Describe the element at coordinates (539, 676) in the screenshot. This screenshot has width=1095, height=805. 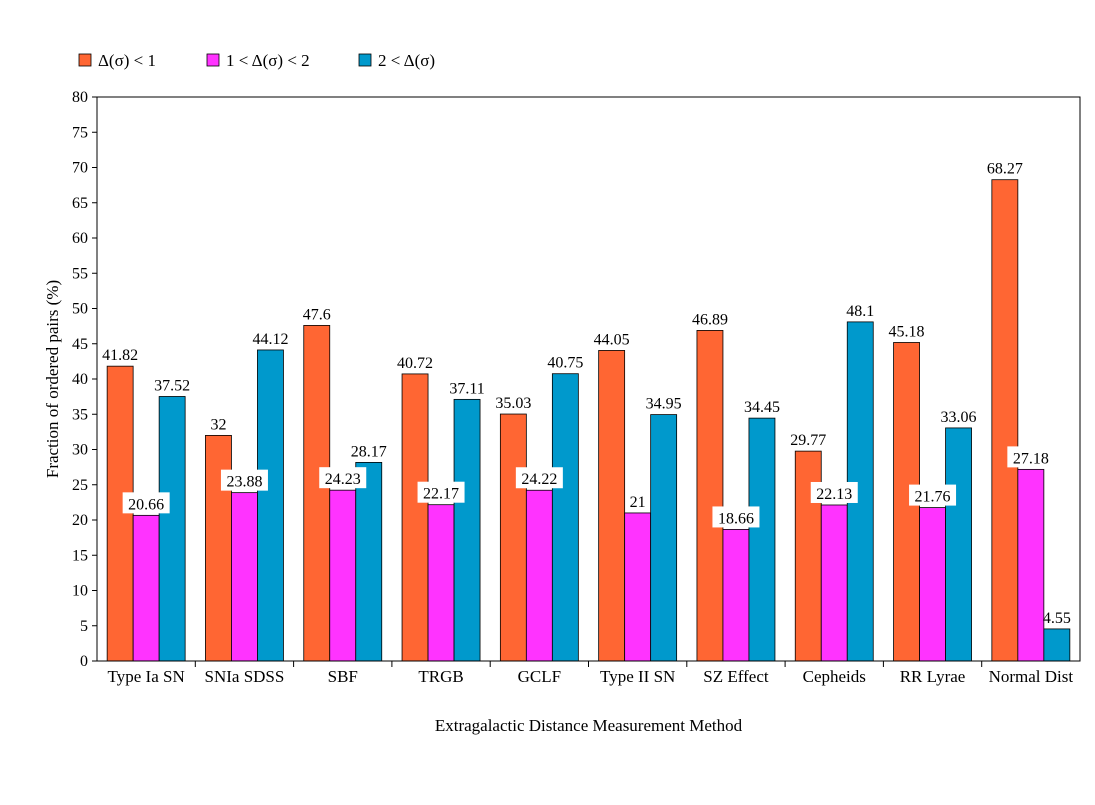
I see `x-tick-label: GCLF` at that location.